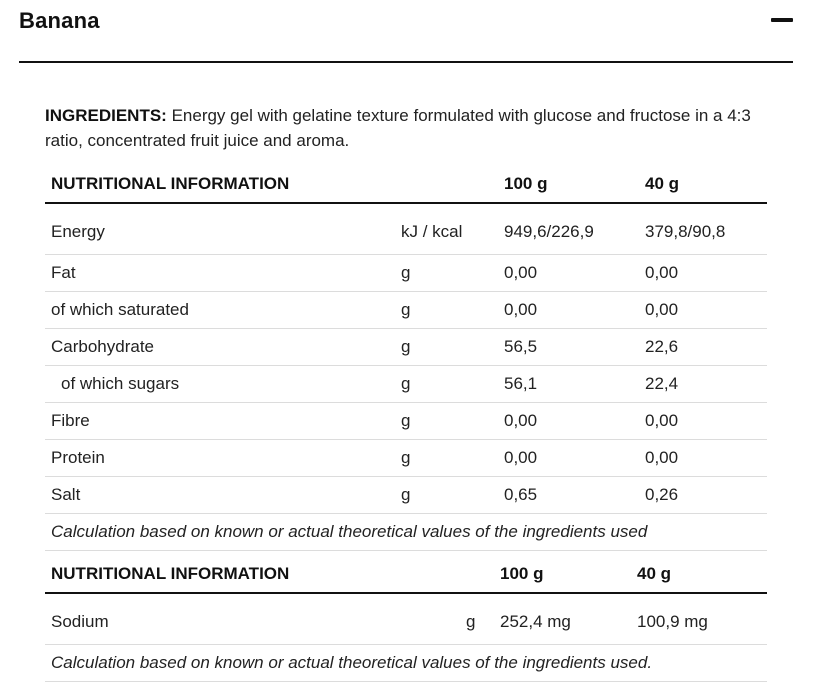 The image size is (823, 695). I want to click on table-row: Protein g 0,00 0,00, so click(406, 458).